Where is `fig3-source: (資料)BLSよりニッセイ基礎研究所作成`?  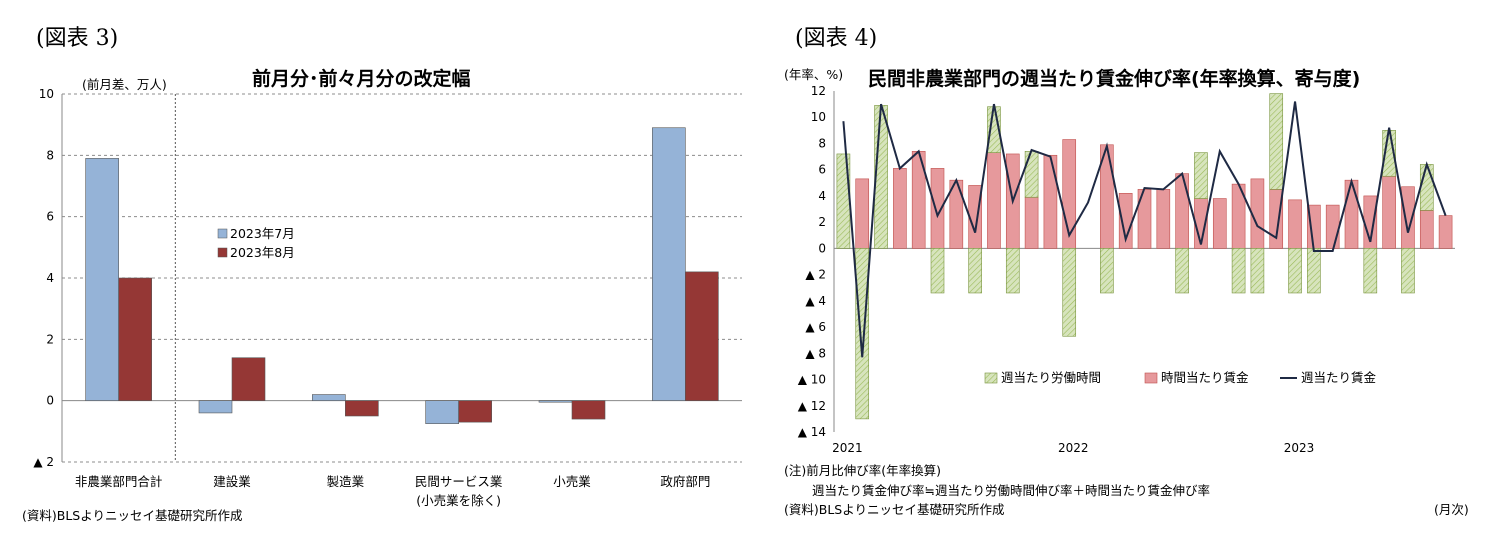 fig3-source: (資料)BLSよりニッセイ基礎研究所作成 is located at coordinates (132, 515).